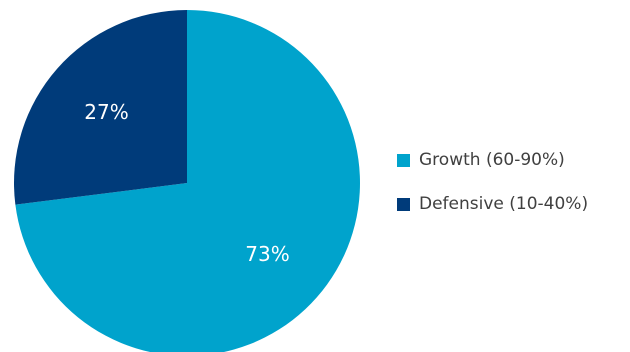 The width and height of the screenshot is (630, 352). Describe the element at coordinates (403, 204) in the screenshot. I see `legend-swatch-defensive` at that location.